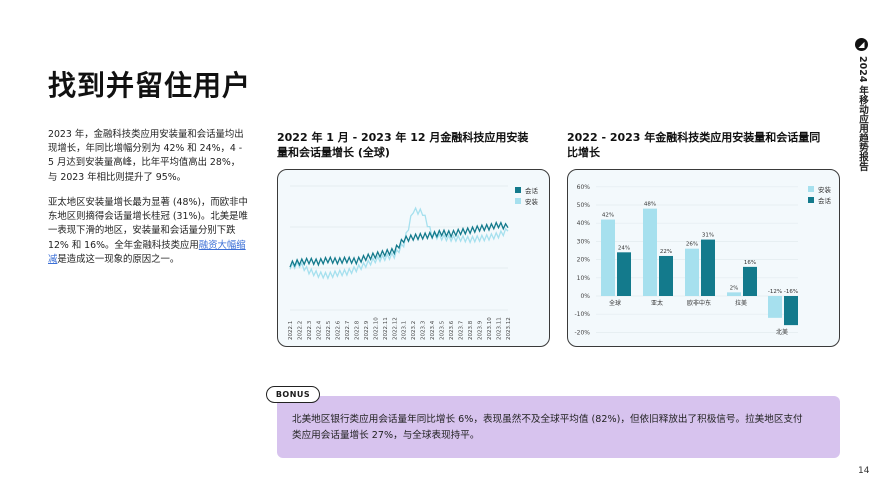  I want to click on svg-text: 2023.2, so click(414, 330).